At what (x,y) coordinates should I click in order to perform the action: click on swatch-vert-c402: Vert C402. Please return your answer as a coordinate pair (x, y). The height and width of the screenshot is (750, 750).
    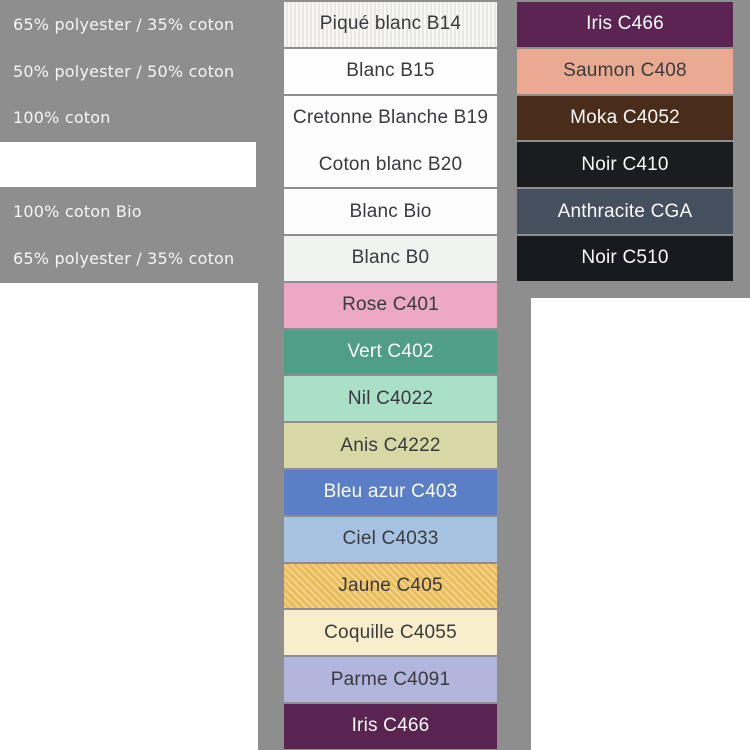
    Looking at the image, I should click on (390, 352).